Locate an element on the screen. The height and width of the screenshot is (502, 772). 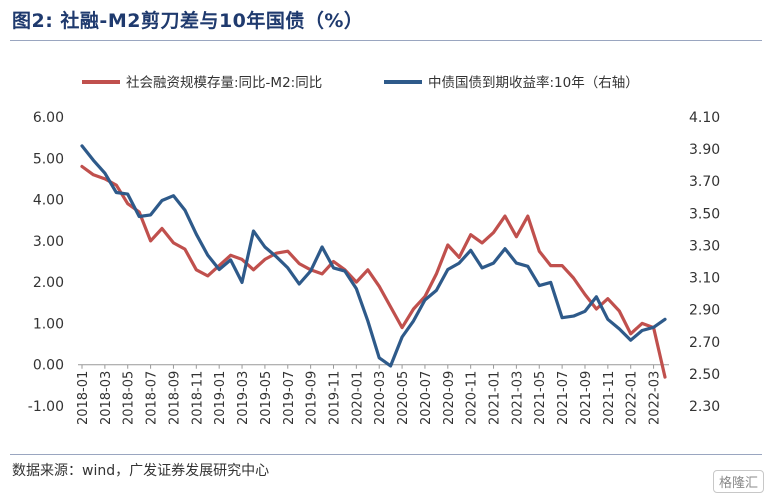
y-left-tick-label: 5.00 is located at coordinates (48, 159).